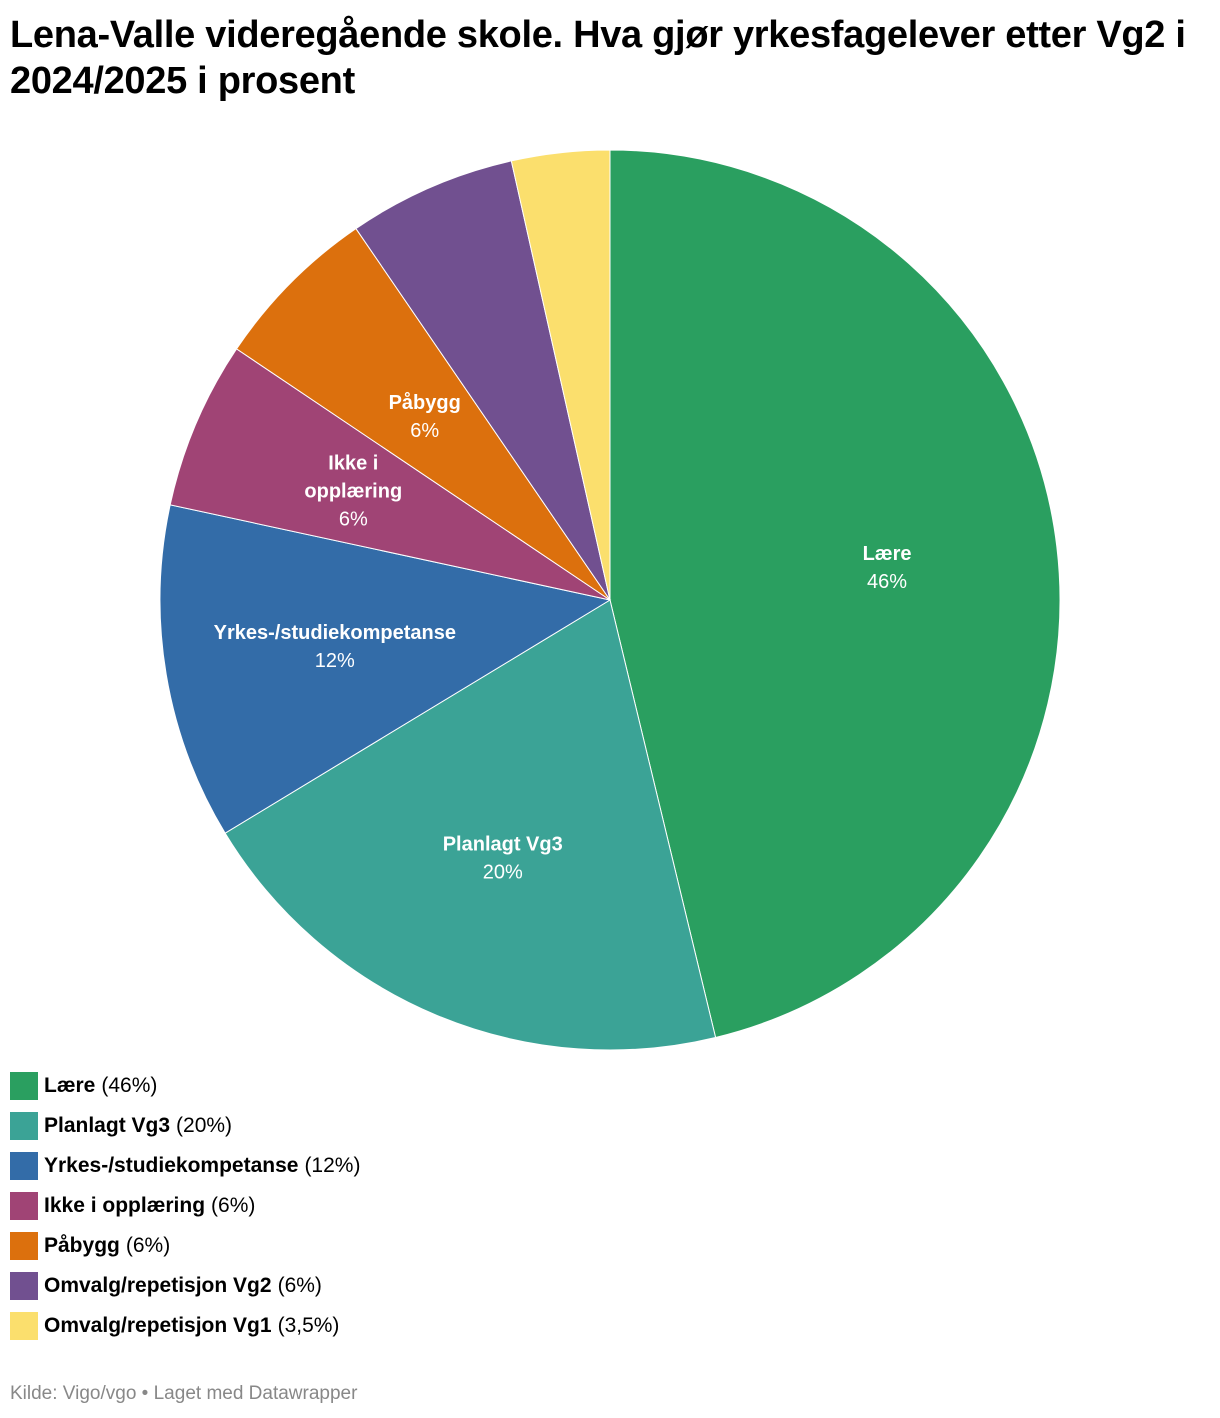 This screenshot has height=1418, width=1220. I want to click on legend-item-omvalg-repetisjon-vg1: Omvalg/repetisjon Vg1 (3,5%), so click(185, 1326).